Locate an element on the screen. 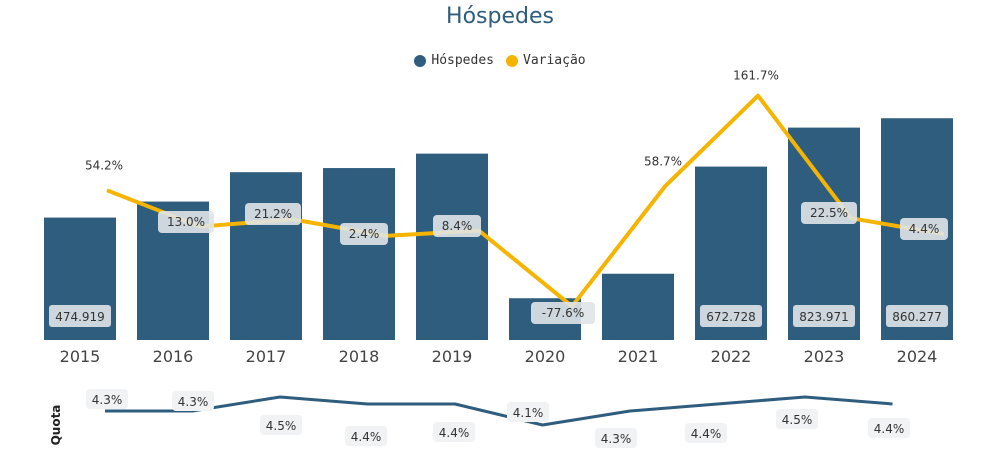 The width and height of the screenshot is (1000, 461). quota-label-bg-2019 is located at coordinates (454, 432).